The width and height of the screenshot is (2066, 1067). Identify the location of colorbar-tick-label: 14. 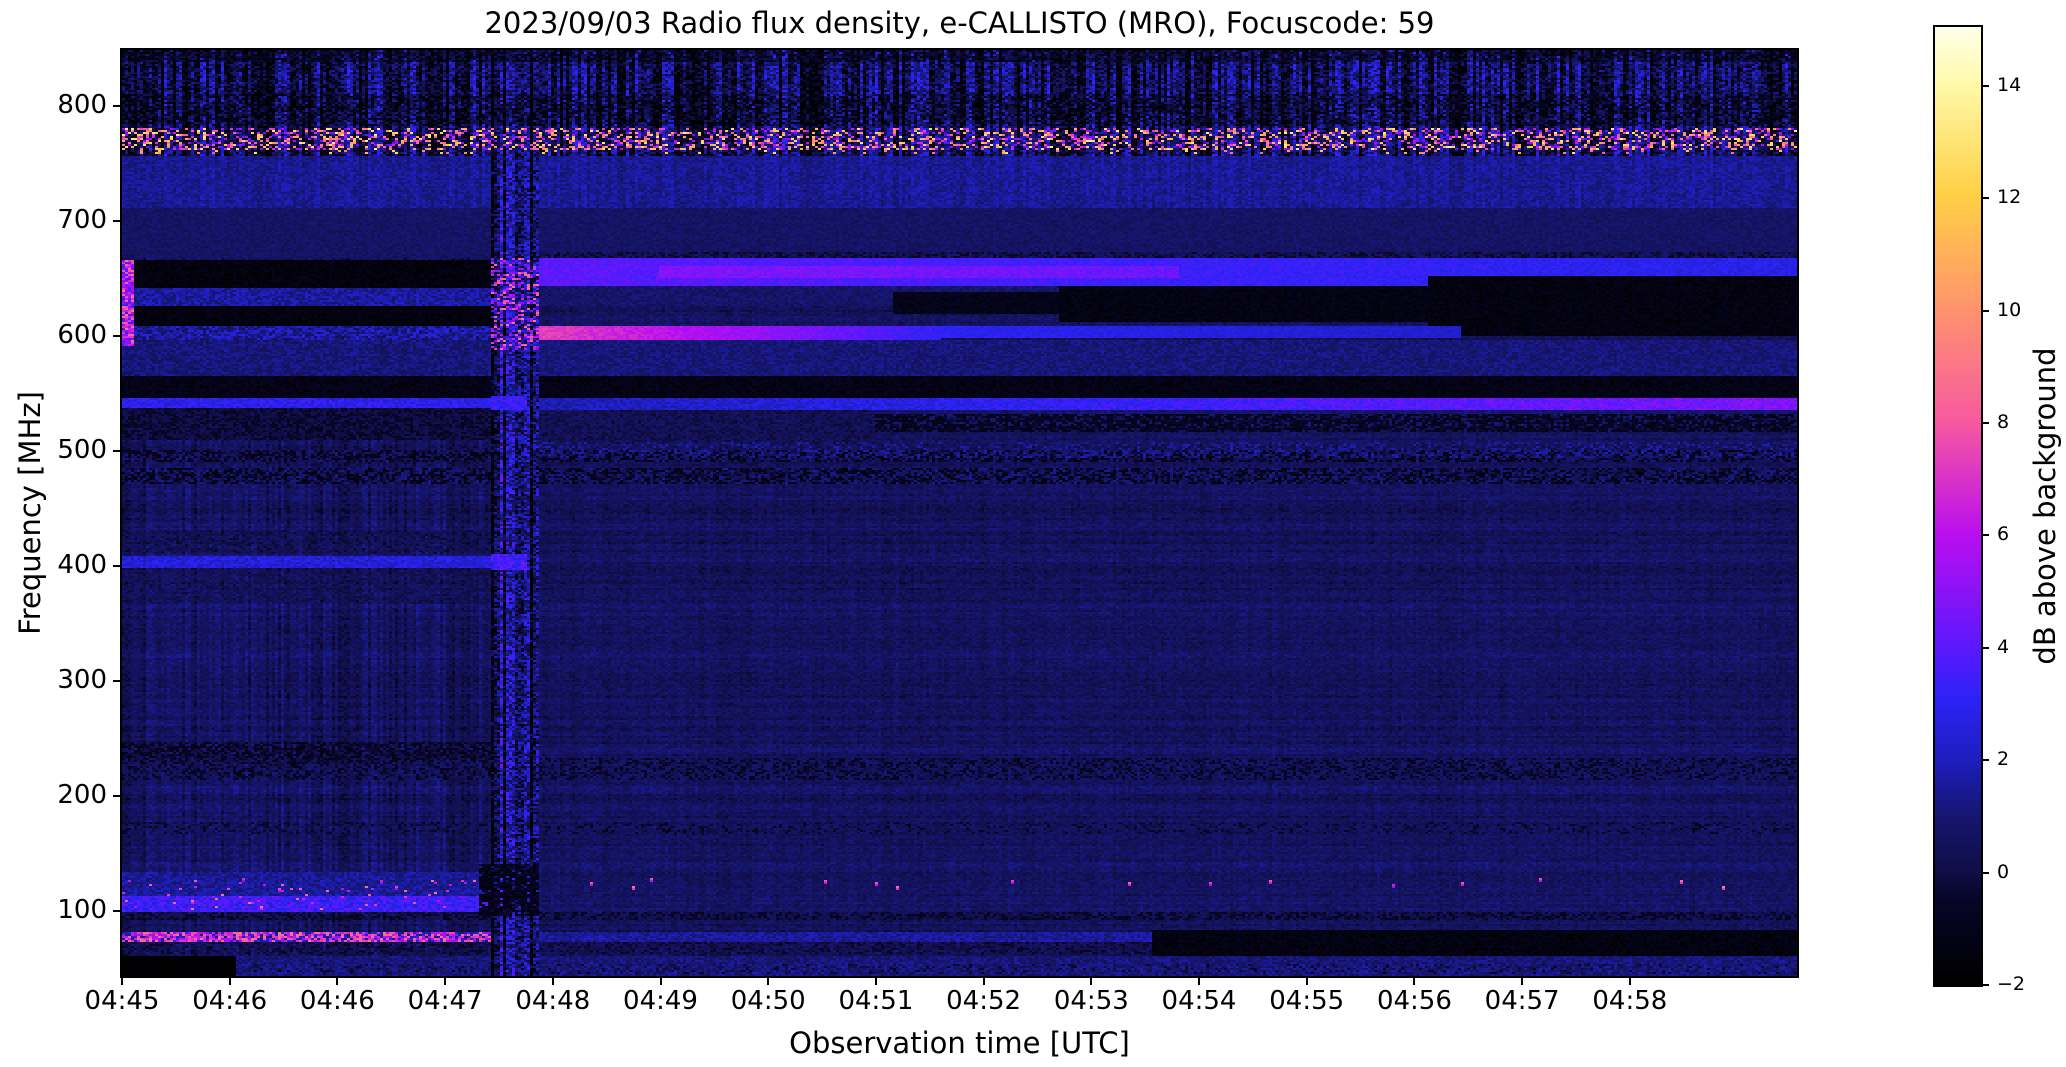
(2009, 84).